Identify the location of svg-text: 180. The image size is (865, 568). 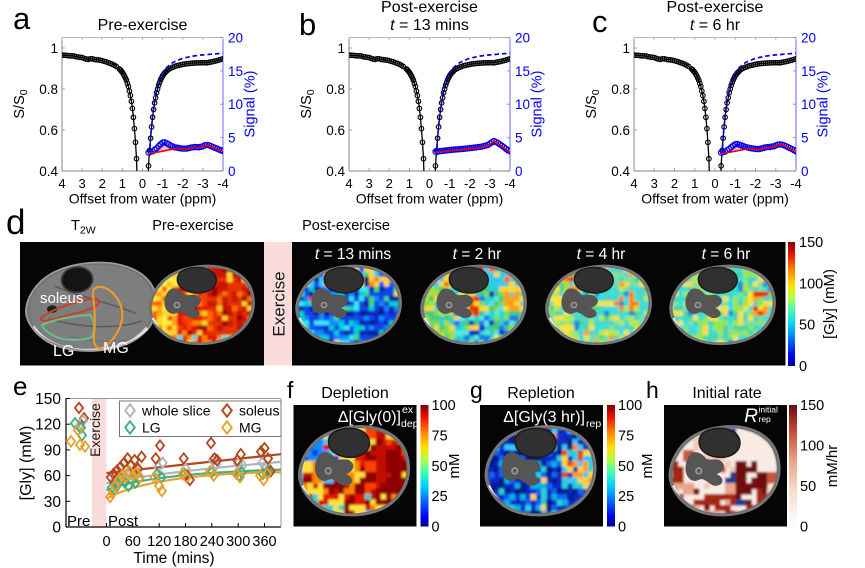
(185, 542).